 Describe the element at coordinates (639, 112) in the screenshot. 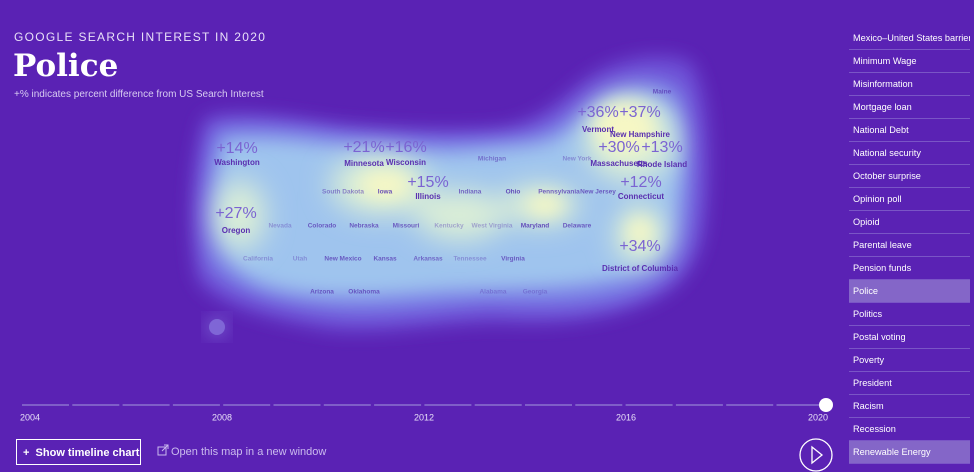

I see `percent-label: +37%` at that location.